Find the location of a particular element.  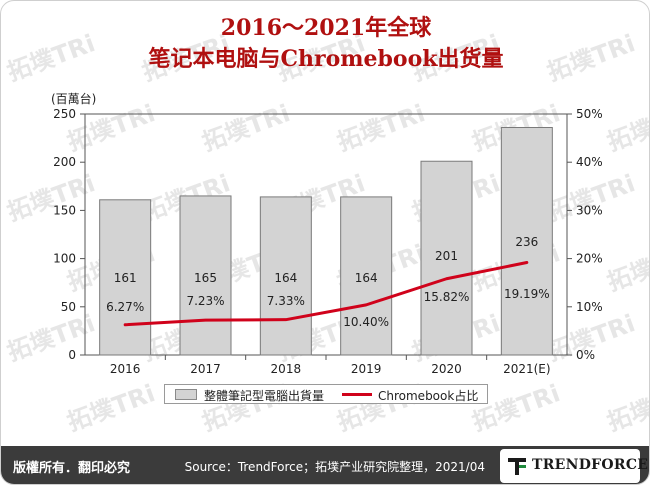

trendforce-logo-icon is located at coordinates (517, 466).